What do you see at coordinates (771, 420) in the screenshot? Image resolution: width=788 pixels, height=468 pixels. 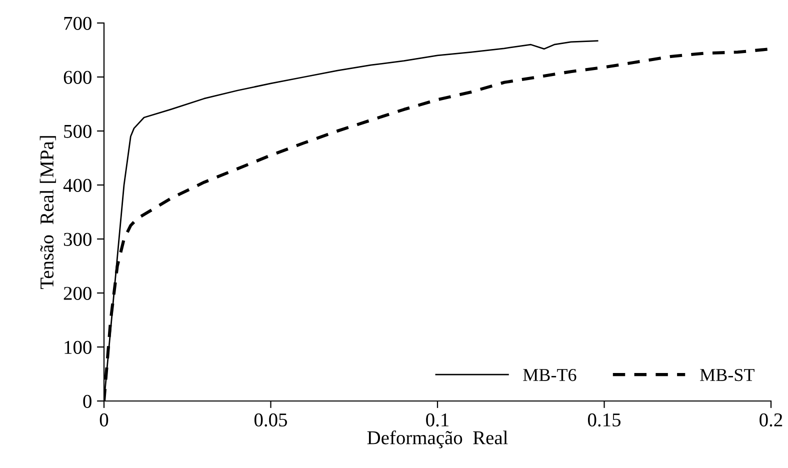 I see `x-tick-label: 0.2` at bounding box center [771, 420].